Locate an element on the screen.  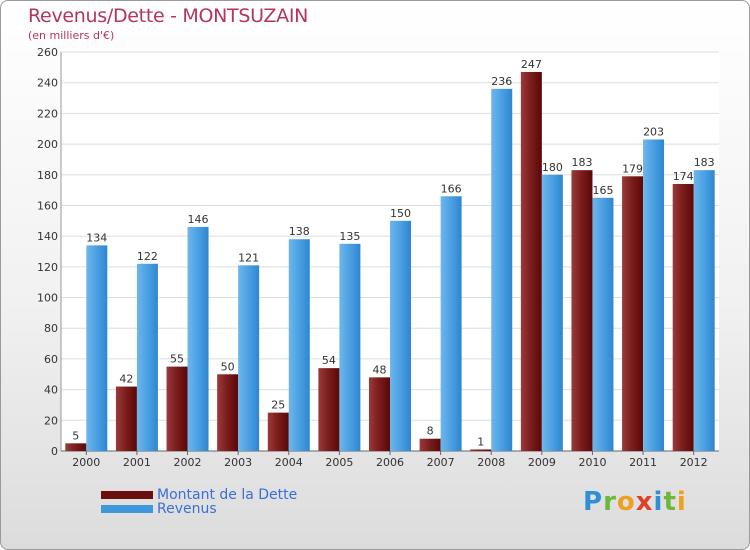
data-label-revenus: 180 is located at coordinates (552, 167).